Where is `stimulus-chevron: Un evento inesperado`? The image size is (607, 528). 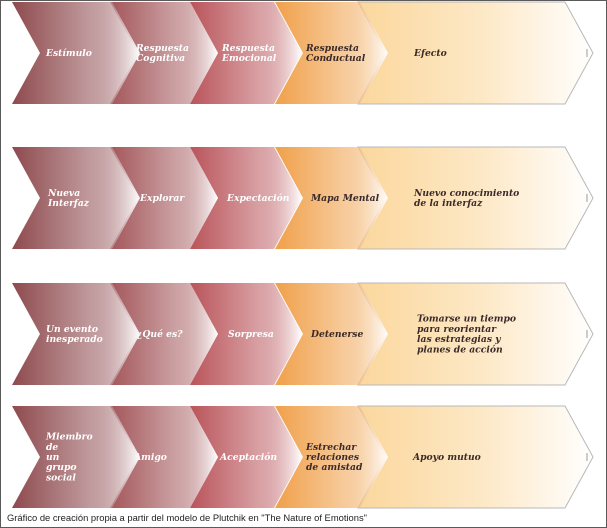
stimulus-chevron: Un evento inesperado is located at coordinates (76, 334).